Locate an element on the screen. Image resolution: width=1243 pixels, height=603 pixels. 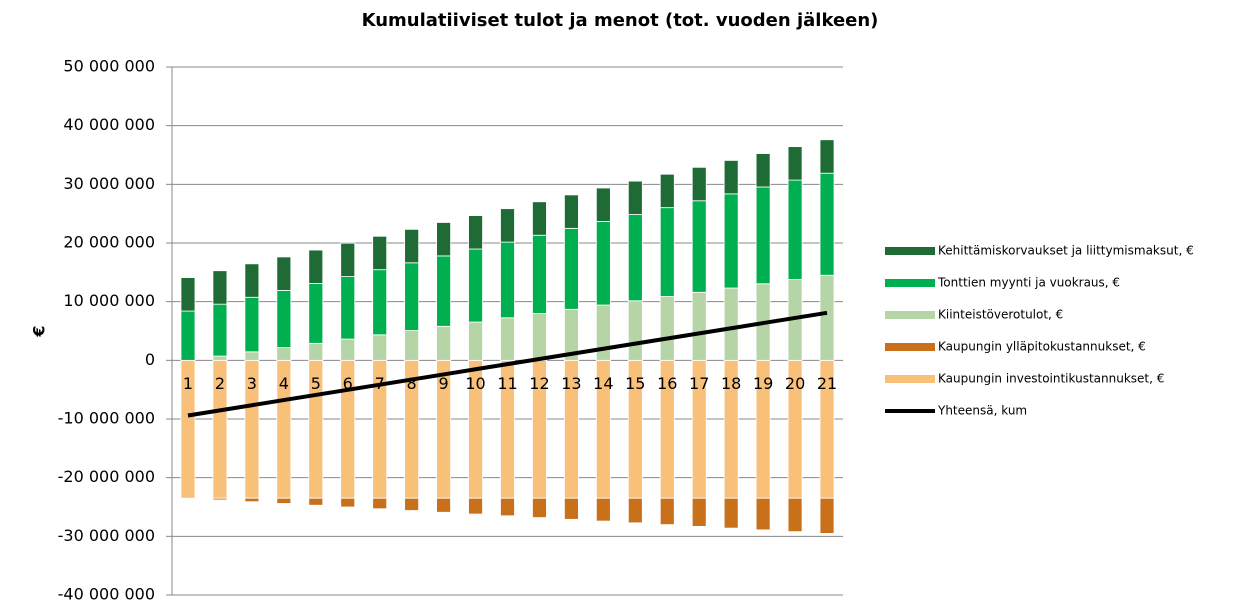
x-tick-label: 2 is located at coordinates (220, 383).